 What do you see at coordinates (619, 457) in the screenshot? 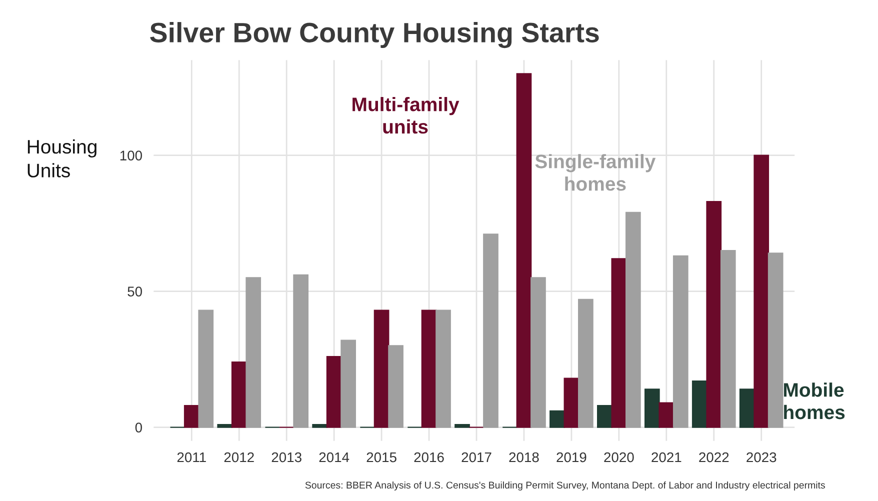
I see `x-tick-label: 2020` at bounding box center [619, 457].